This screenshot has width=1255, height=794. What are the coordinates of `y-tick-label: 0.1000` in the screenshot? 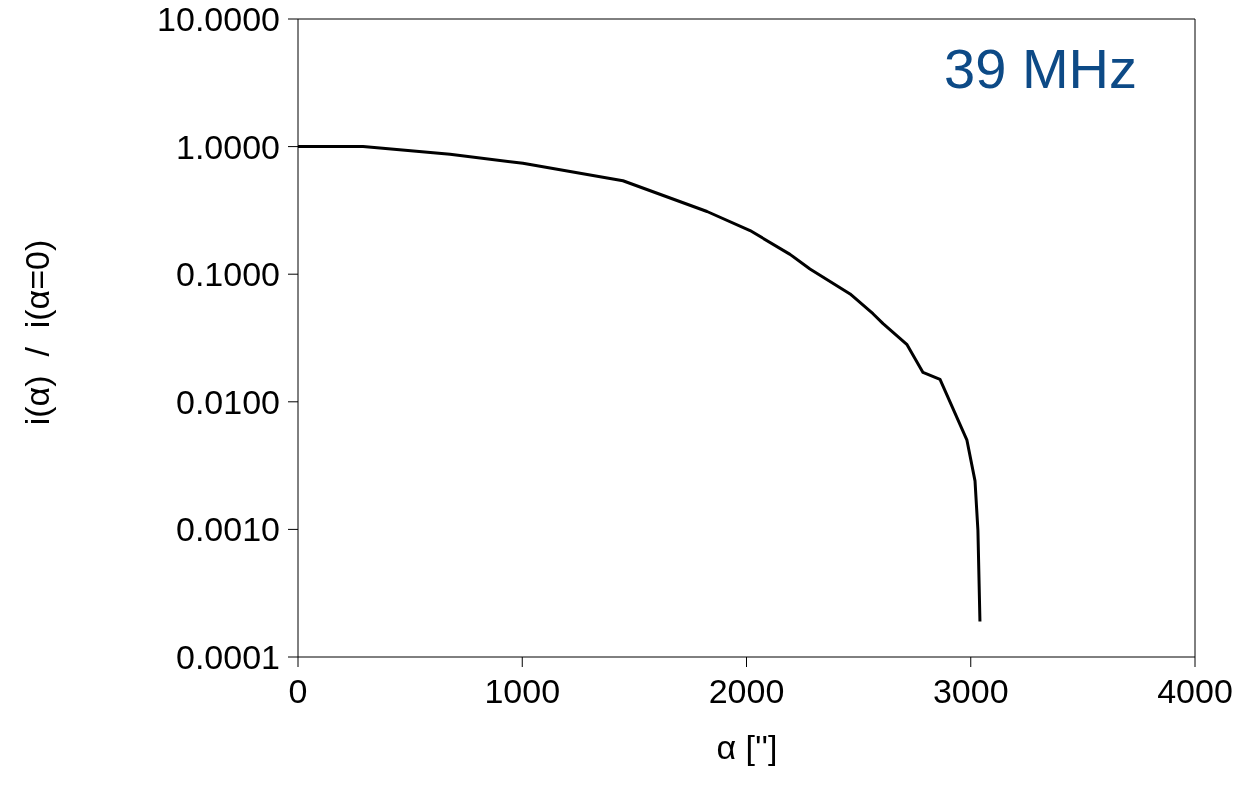 It's located at (228, 274).